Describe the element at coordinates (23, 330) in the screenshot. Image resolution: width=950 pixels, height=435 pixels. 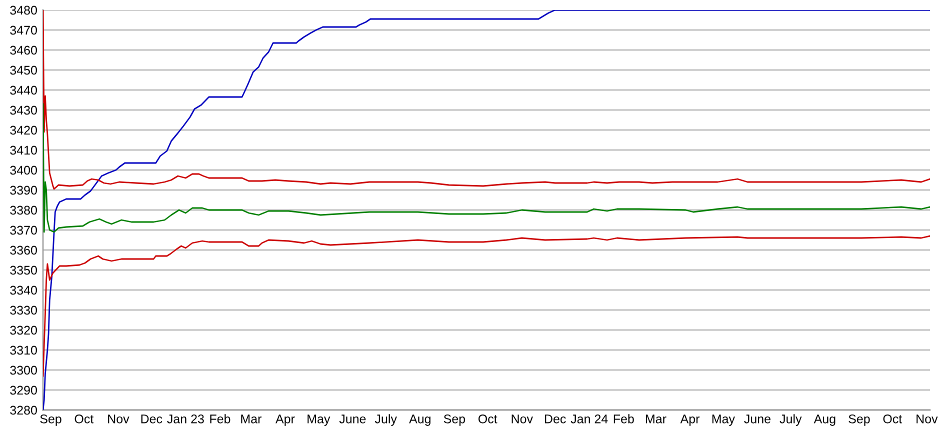
I see `y-tick-label: 3320` at that location.